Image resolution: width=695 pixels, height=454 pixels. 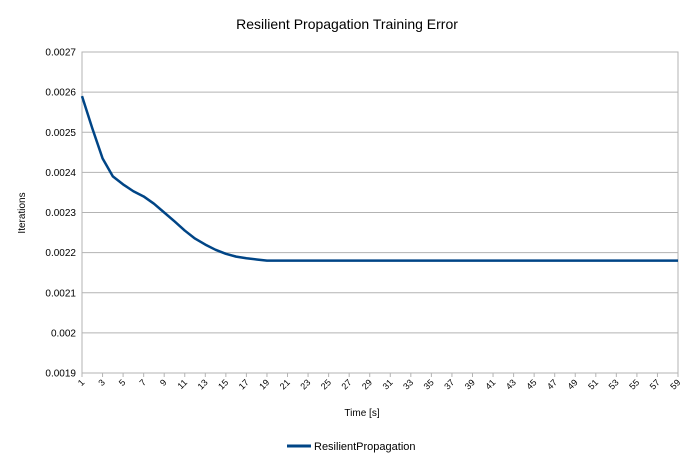 I want to click on x-tick-label: 47, so click(x=552, y=384).